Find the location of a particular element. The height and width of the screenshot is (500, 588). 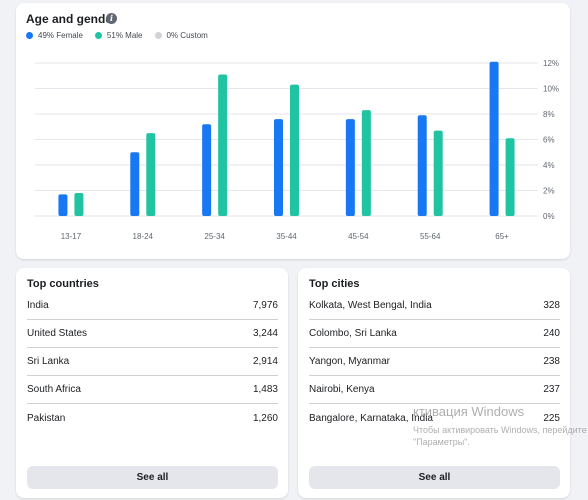

legend-label-custom: 0% Custom is located at coordinates (187, 35).